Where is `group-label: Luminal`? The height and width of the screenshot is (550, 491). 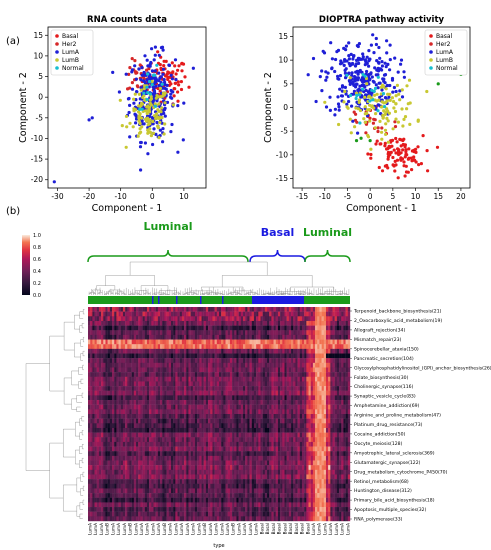 group-label: Luminal is located at coordinates (167, 226).